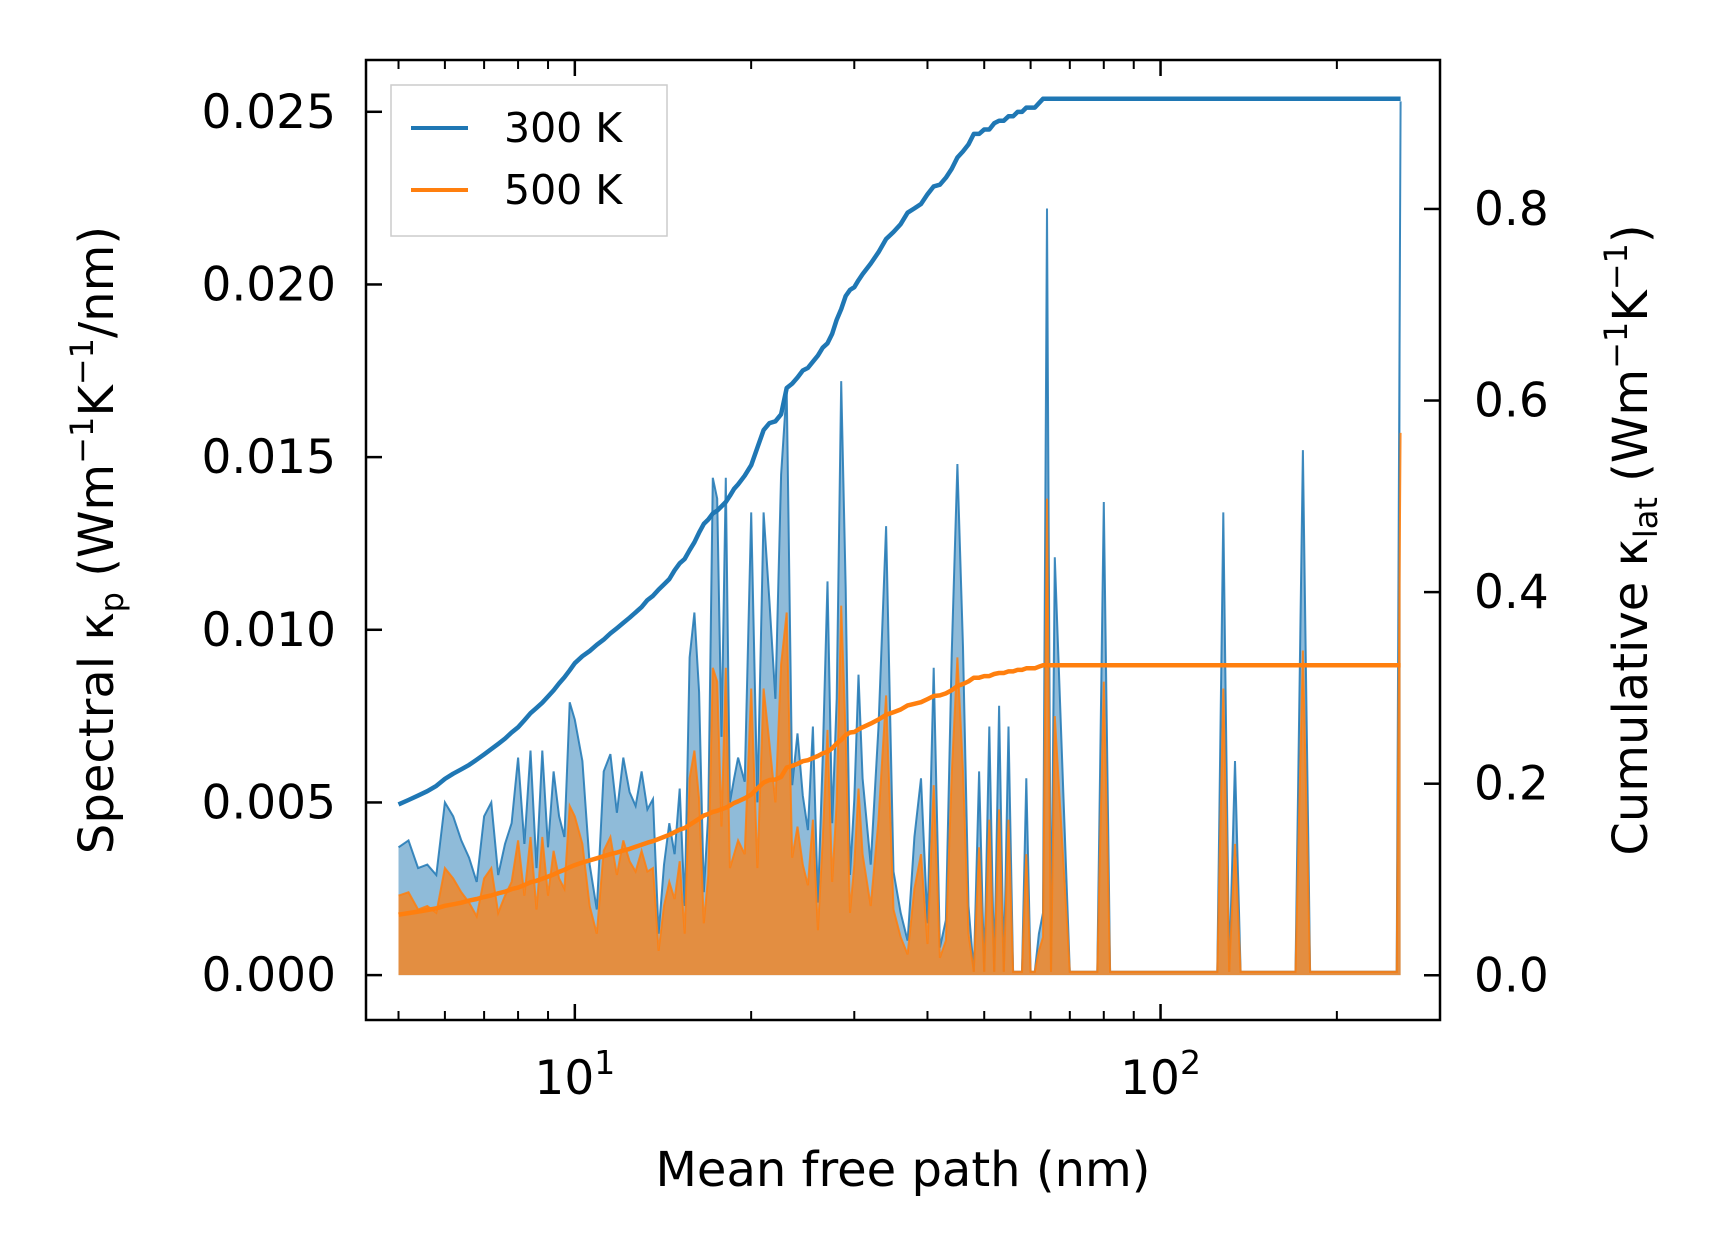 This screenshot has height=1254, width=1716. I want to click on x-axis-label: Mean free path (nm), so click(903, 1170).